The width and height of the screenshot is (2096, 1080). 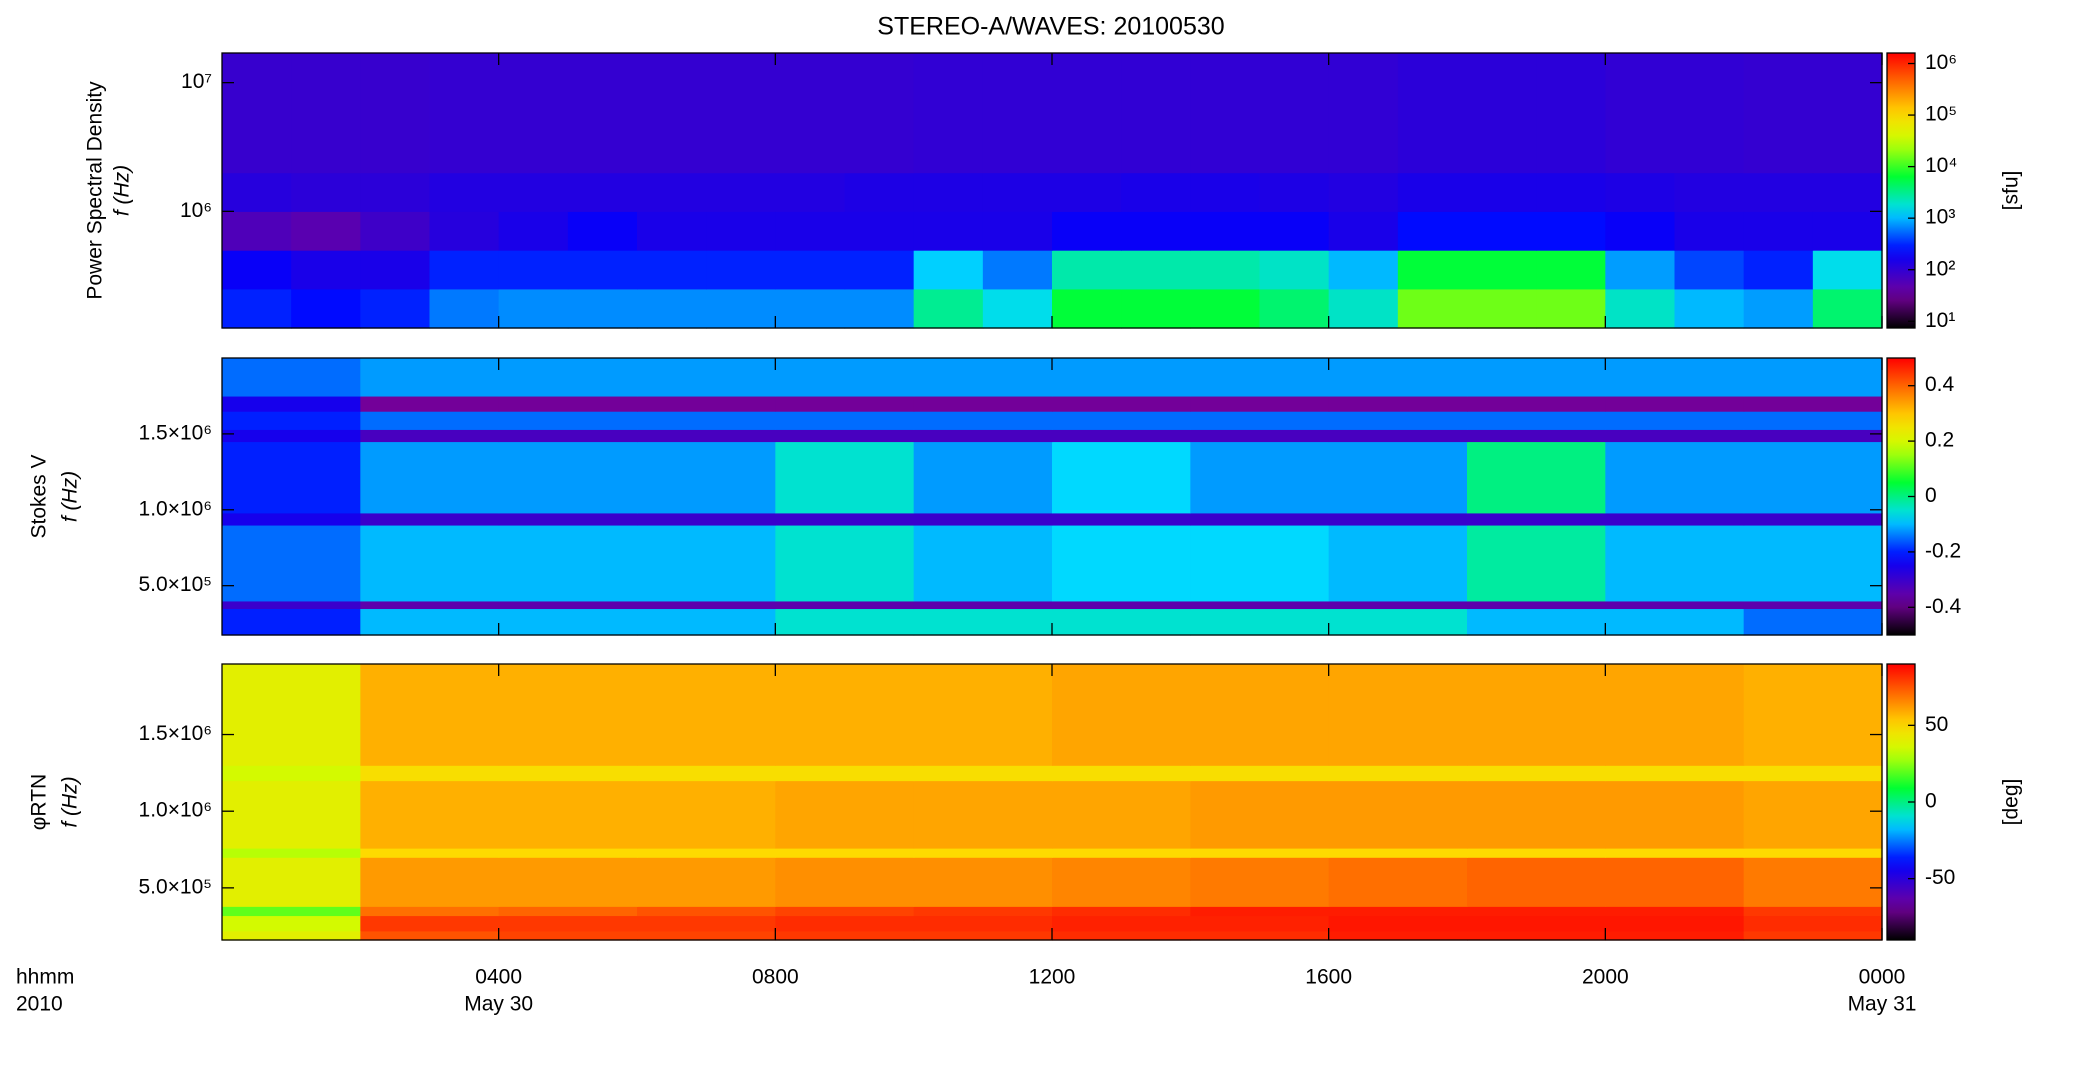 I want to click on x-tick-label: 0800, so click(x=775, y=977).